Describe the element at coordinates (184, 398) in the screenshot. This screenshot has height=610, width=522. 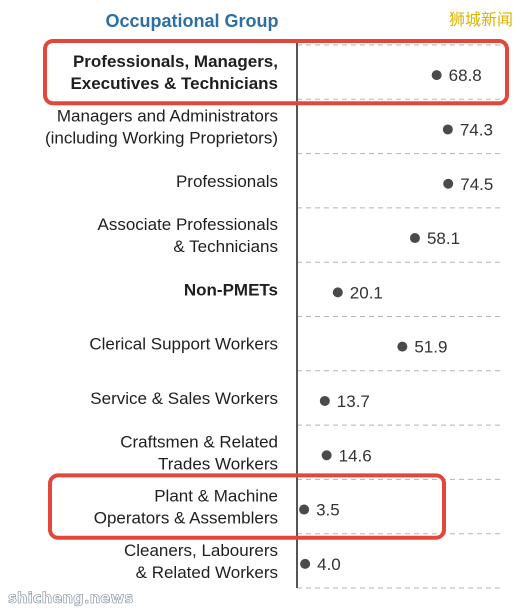
I see `category-label: Service & Sales Workers` at that location.